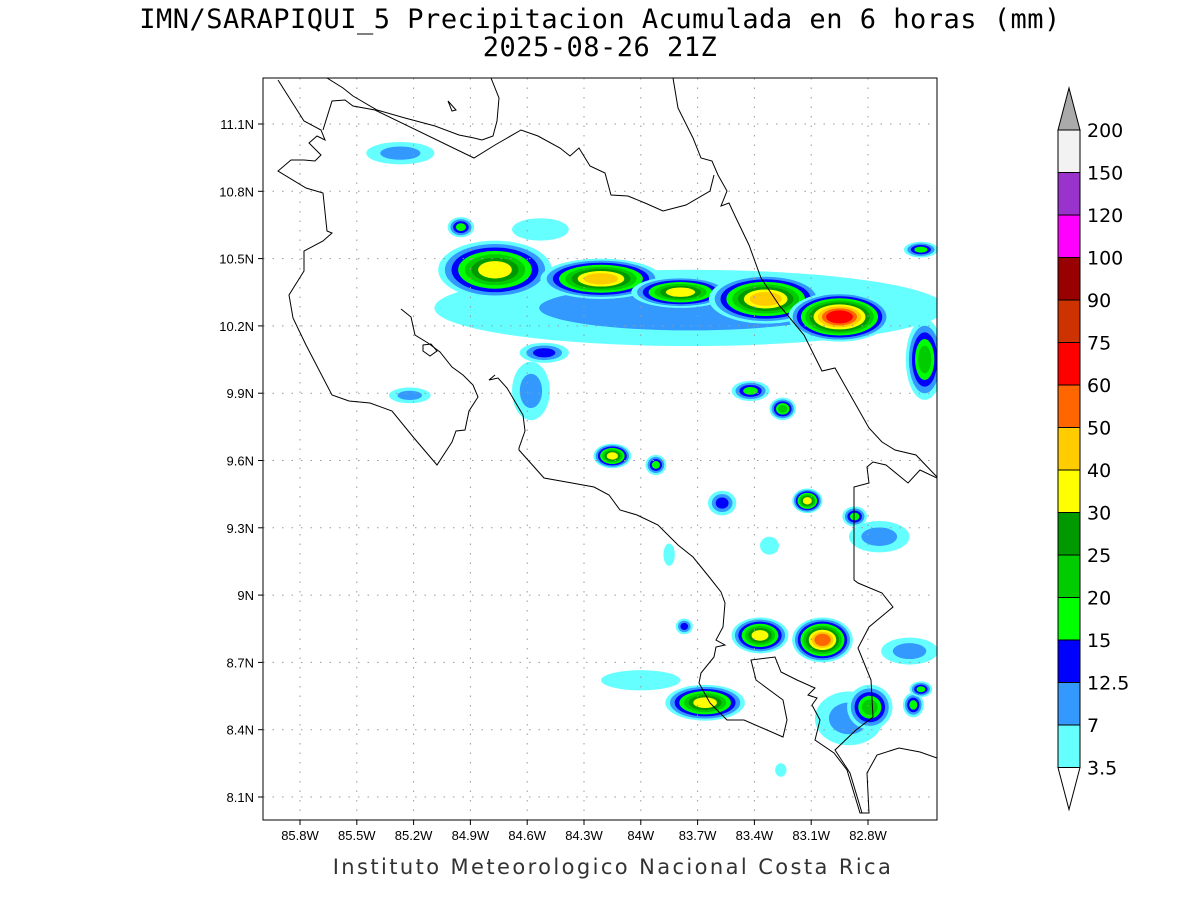 The width and height of the screenshot is (1200, 900). I want to click on legend-label: 60, so click(1099, 386).